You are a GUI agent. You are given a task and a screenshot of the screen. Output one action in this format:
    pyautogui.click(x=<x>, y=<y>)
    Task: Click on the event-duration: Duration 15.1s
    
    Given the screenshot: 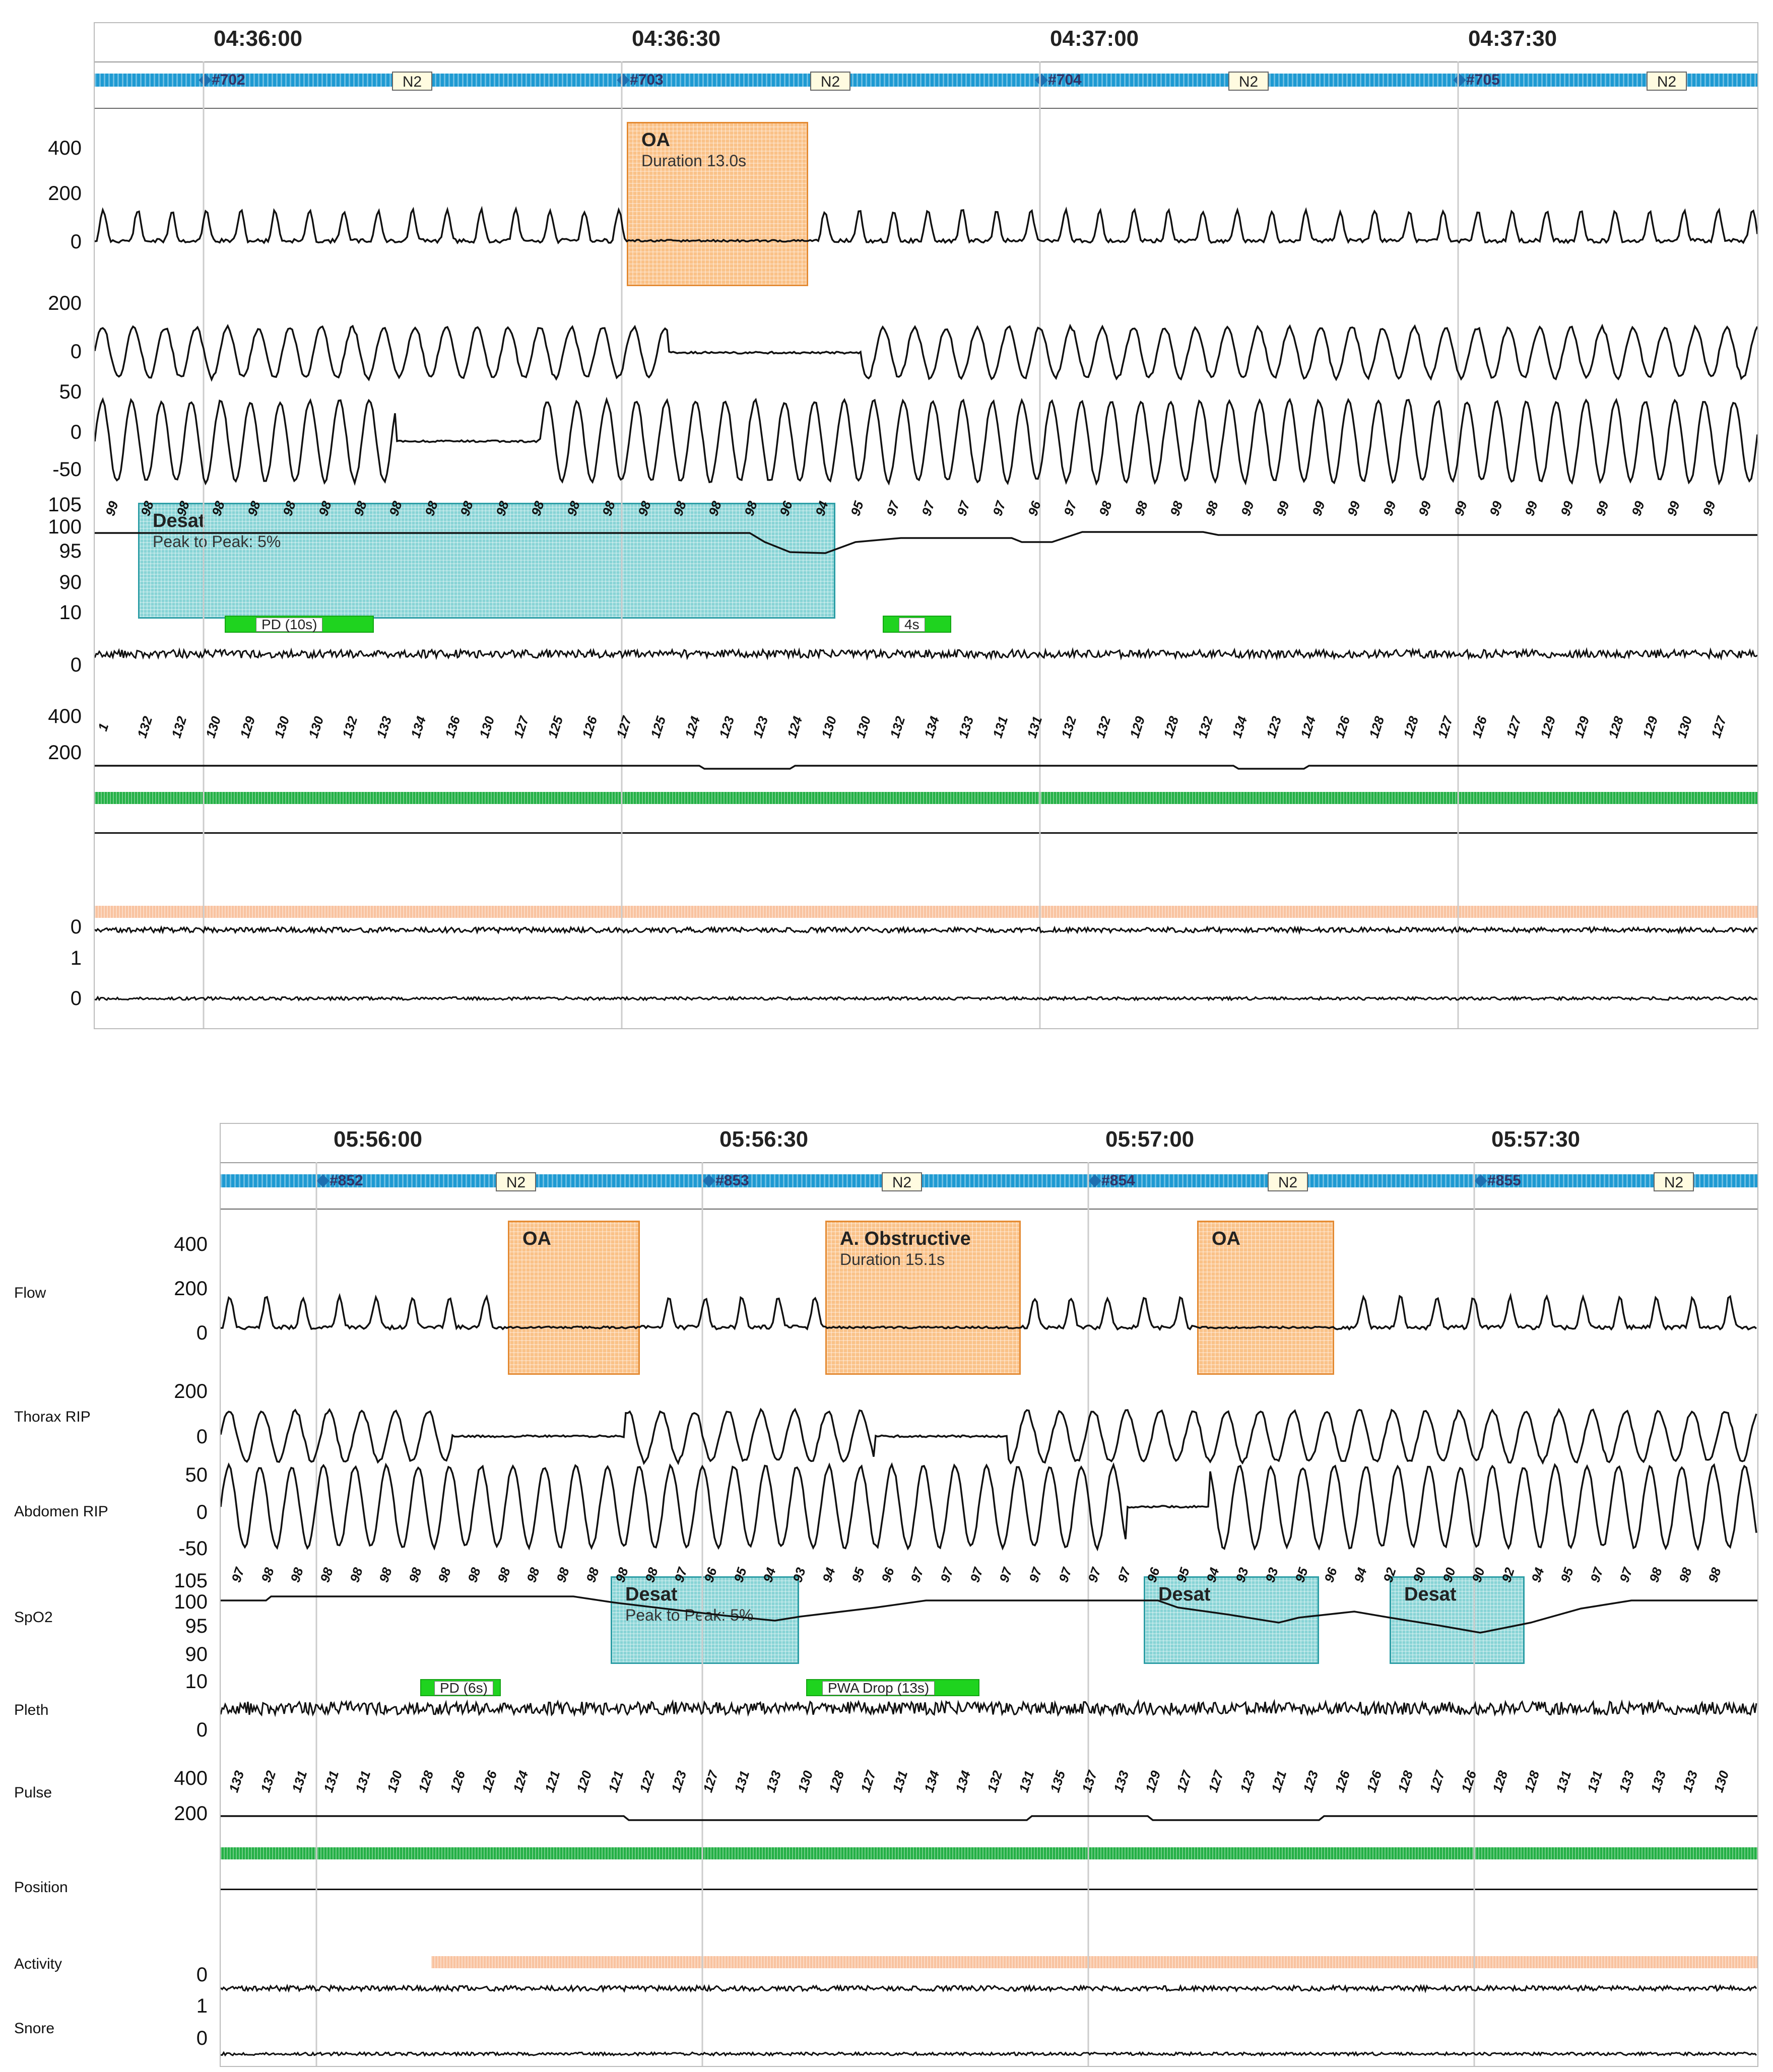 What is the action you would take?
    pyautogui.click(x=893, y=1259)
    